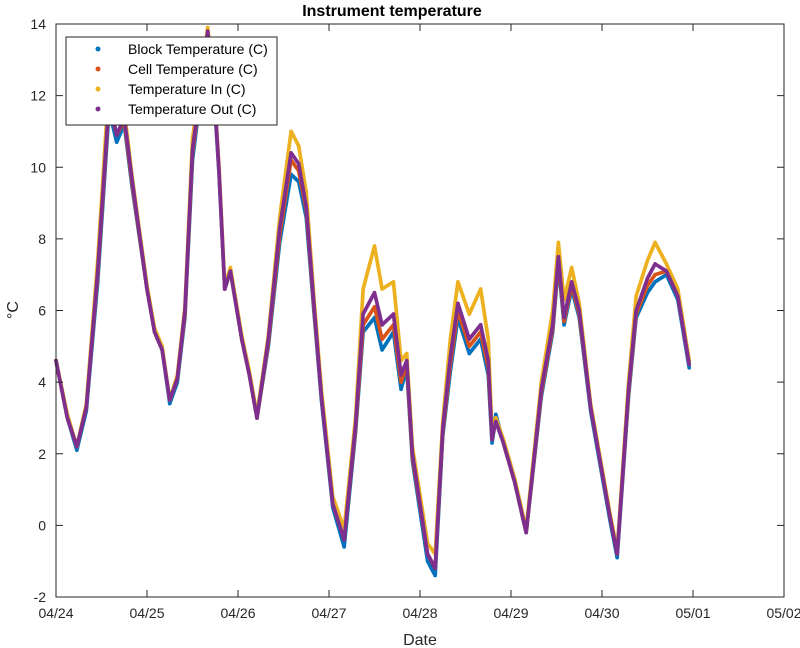  I want to click on chart-title: Instrument temperature, so click(392, 11).